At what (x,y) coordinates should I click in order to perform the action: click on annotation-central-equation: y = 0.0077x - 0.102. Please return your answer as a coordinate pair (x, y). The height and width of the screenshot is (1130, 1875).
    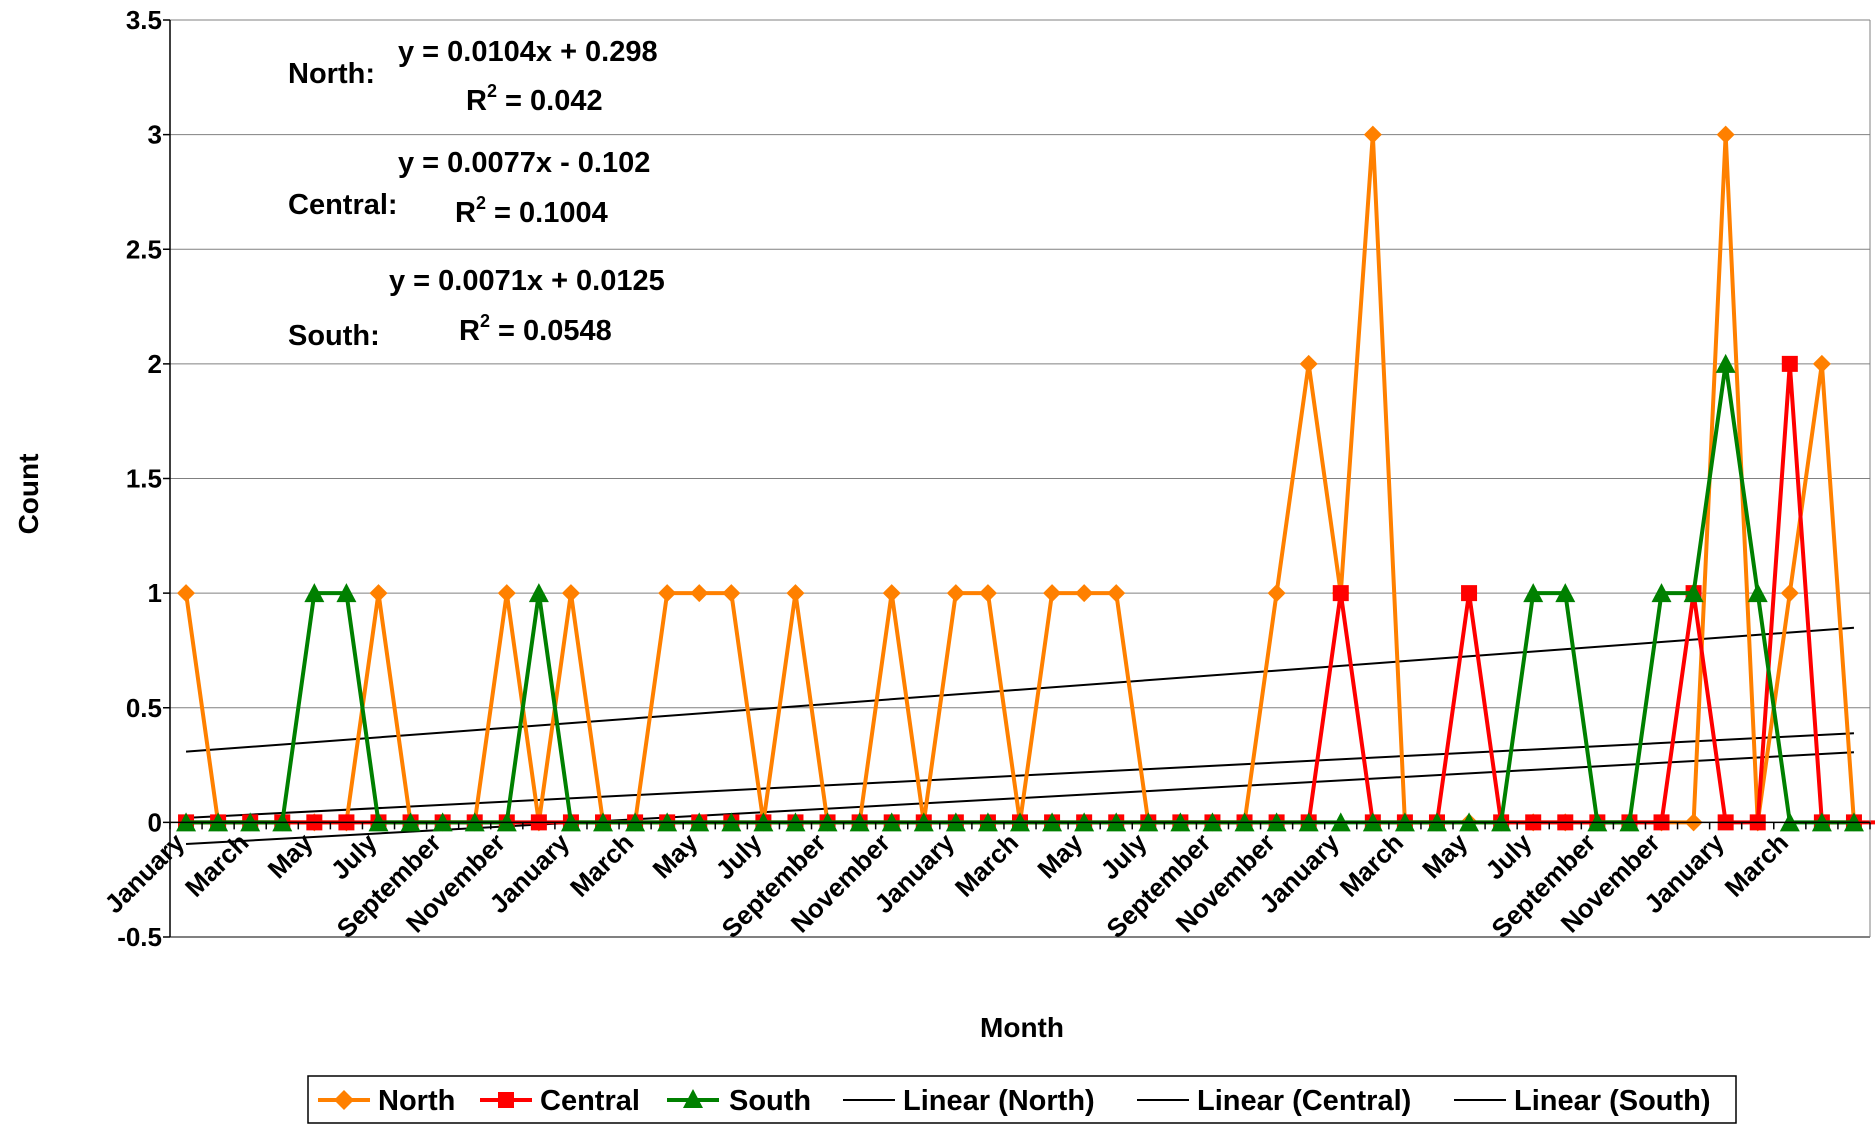
    Looking at the image, I should click on (524, 163).